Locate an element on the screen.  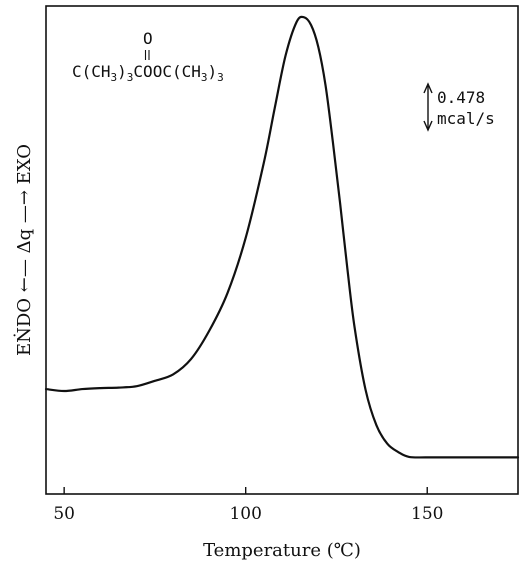
y-axis-label: EṄDO ←— Δq —→ EXO is located at coordinates (23, 250).